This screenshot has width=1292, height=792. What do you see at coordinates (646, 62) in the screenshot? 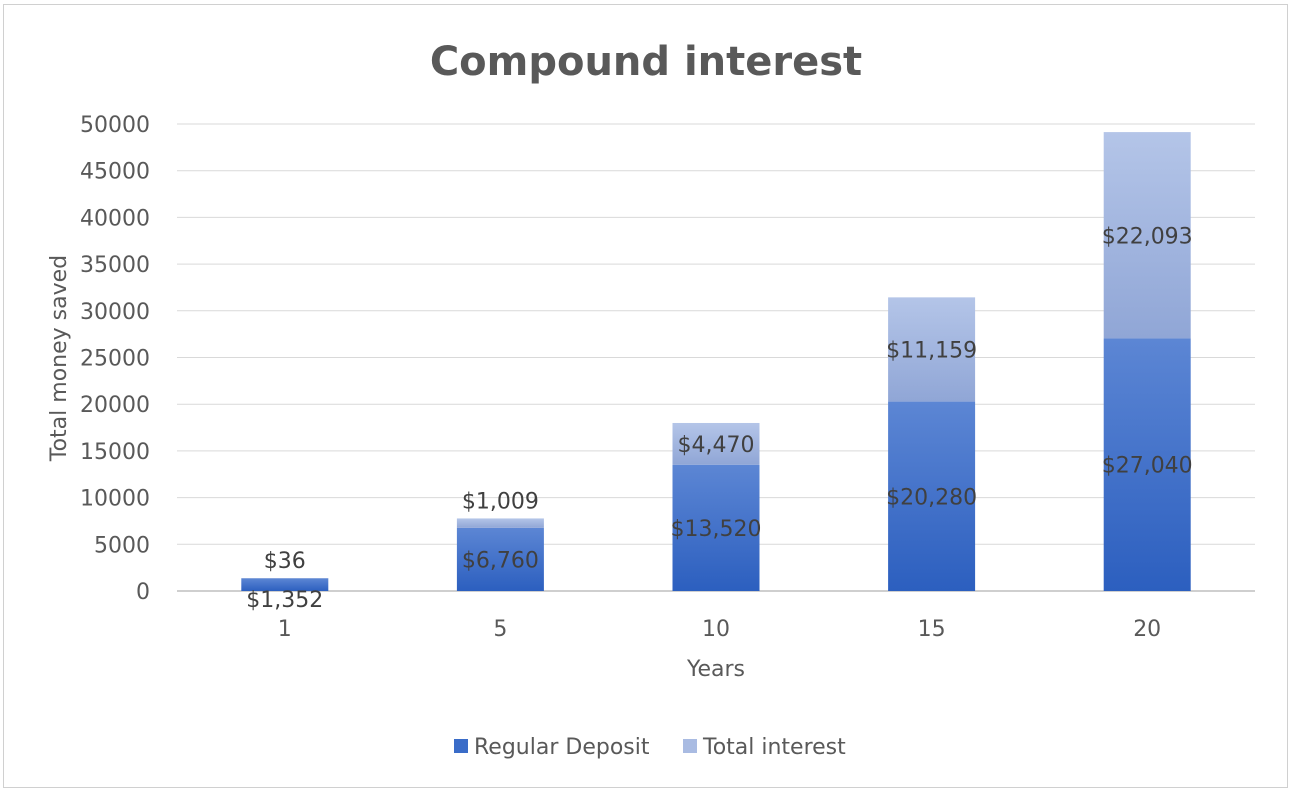
I see `chart-title: Compound interest` at bounding box center [646, 62].